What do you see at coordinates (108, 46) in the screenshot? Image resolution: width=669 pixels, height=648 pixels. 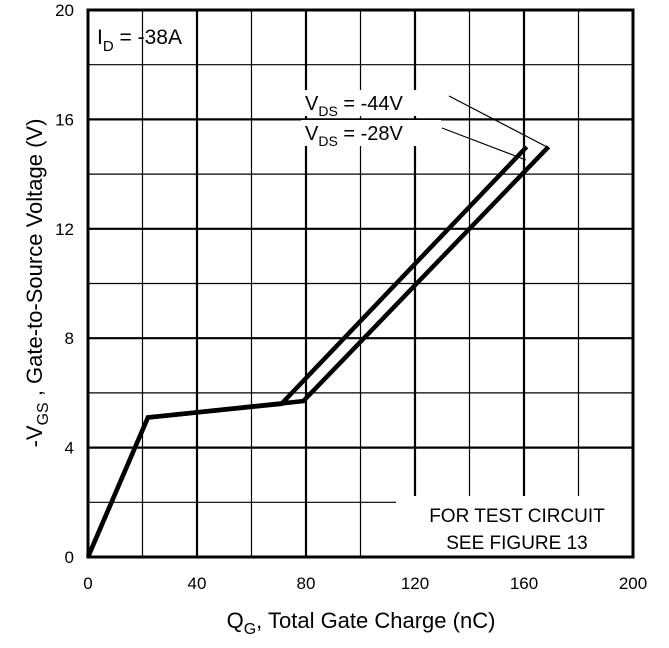 I see `current-annotation-sub: D` at bounding box center [108, 46].